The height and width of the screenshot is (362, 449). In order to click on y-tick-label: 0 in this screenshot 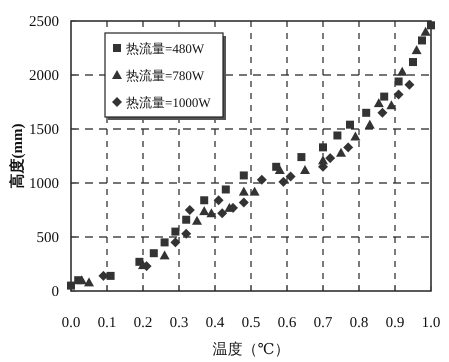, I will do `click(55, 292)`.